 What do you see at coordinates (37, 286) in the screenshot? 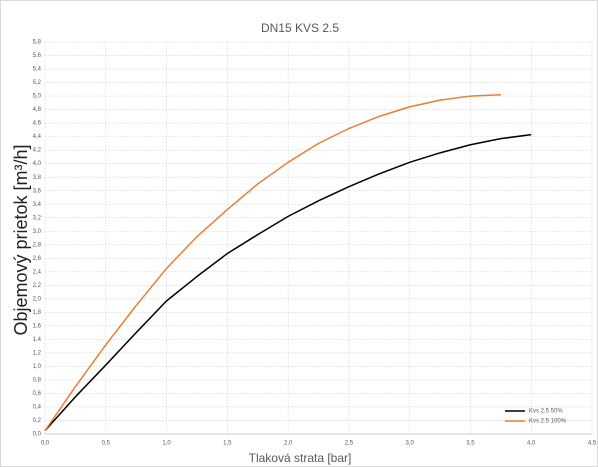
I see `y-tick-label: 2,2` at bounding box center [37, 286].